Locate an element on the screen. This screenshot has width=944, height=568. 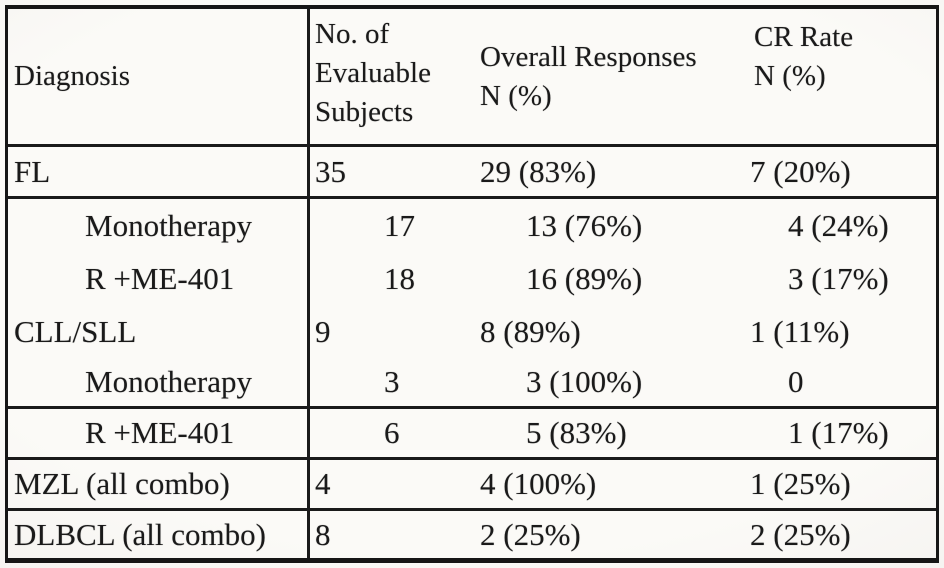
table-row-mzl: MZL (all combo) 4 4 (100%) 1 (25%) is located at coordinates (472, 485).